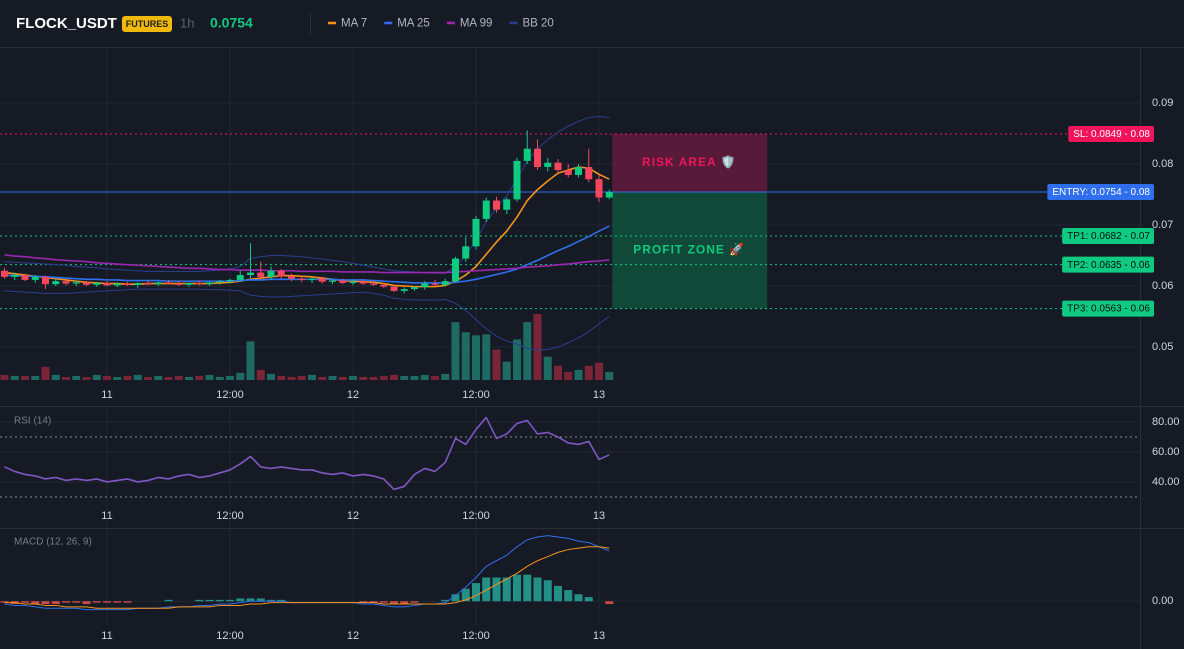 Image resolution: width=1184 pixels, height=649 pixels. What do you see at coordinates (1166, 482) in the screenshot?
I see `y-tick-label: 40.00` at bounding box center [1166, 482].